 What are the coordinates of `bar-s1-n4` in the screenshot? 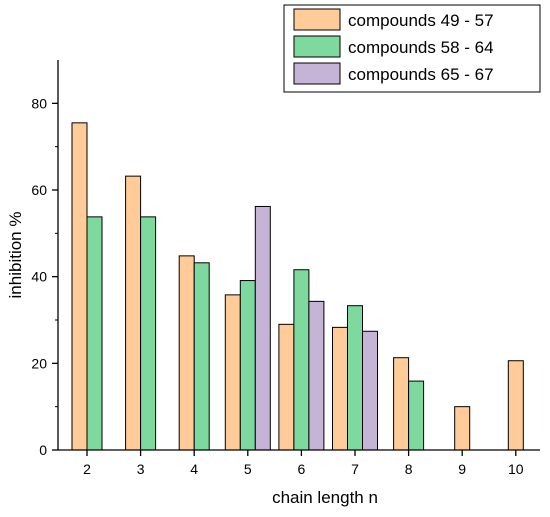 It's located at (186, 353).